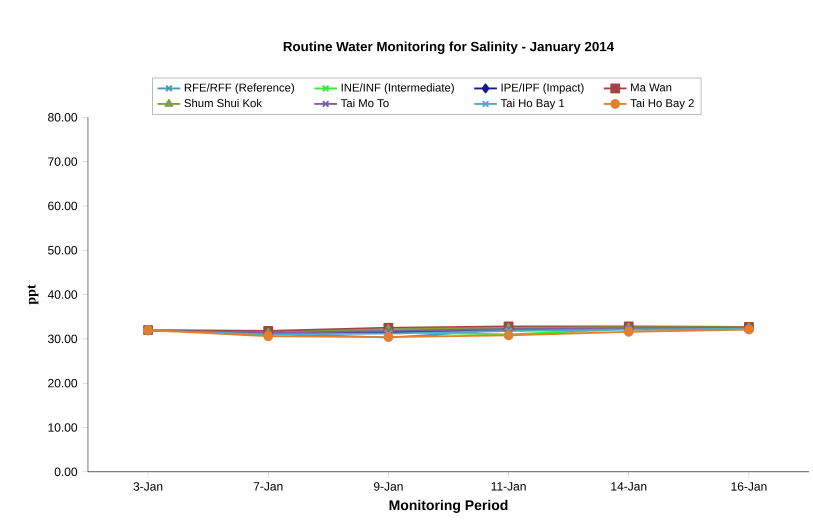  Describe the element at coordinates (748, 486) in the screenshot. I see `x-tick-label: 16-Jan` at that location.